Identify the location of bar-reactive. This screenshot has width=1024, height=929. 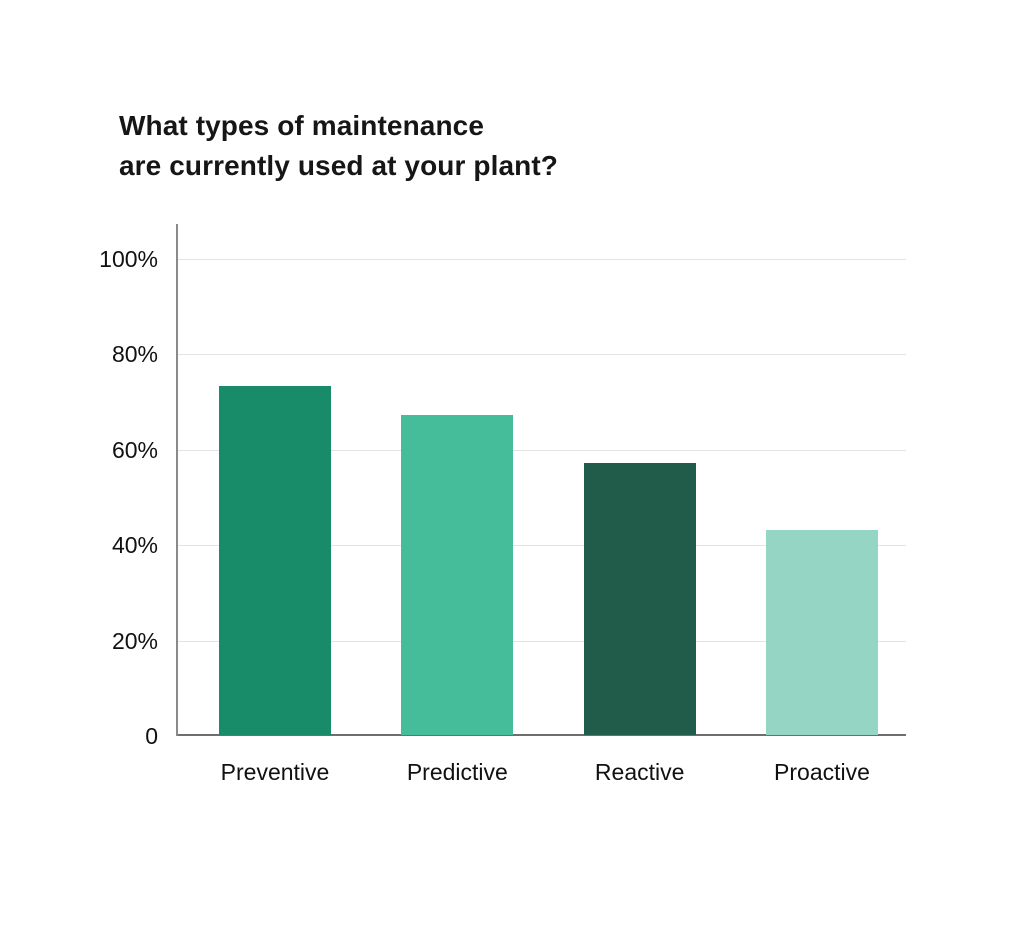
(639, 598).